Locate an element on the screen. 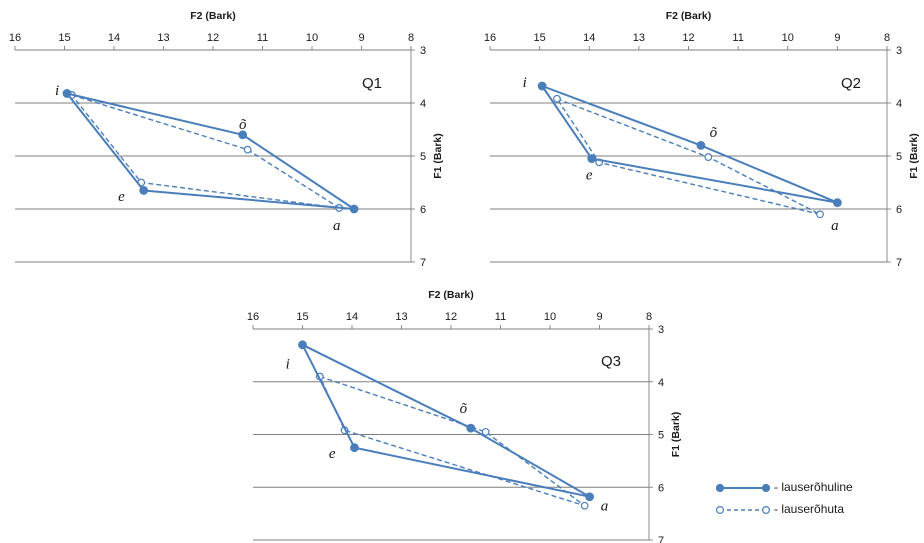  panel-label: Q3 is located at coordinates (611, 361).